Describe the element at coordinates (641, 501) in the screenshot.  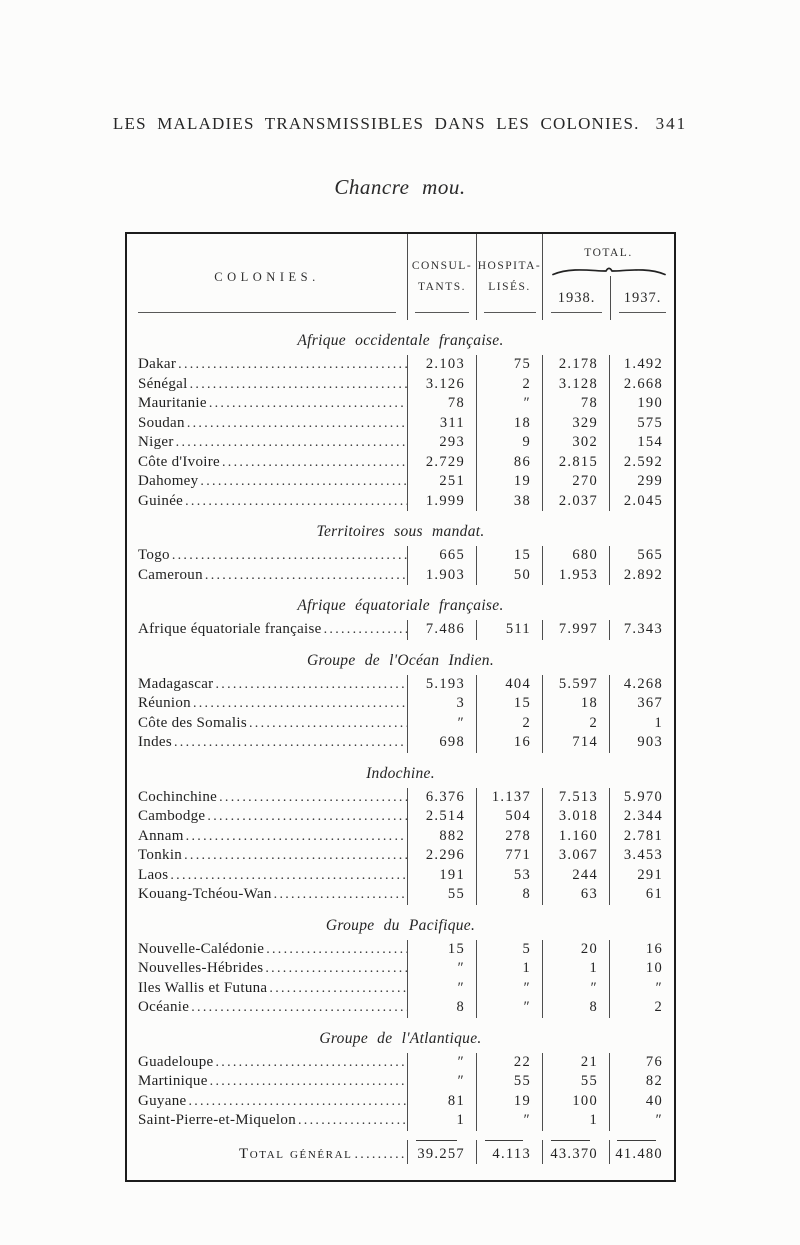
I see `total-1937-cell: 2.045` at that location.